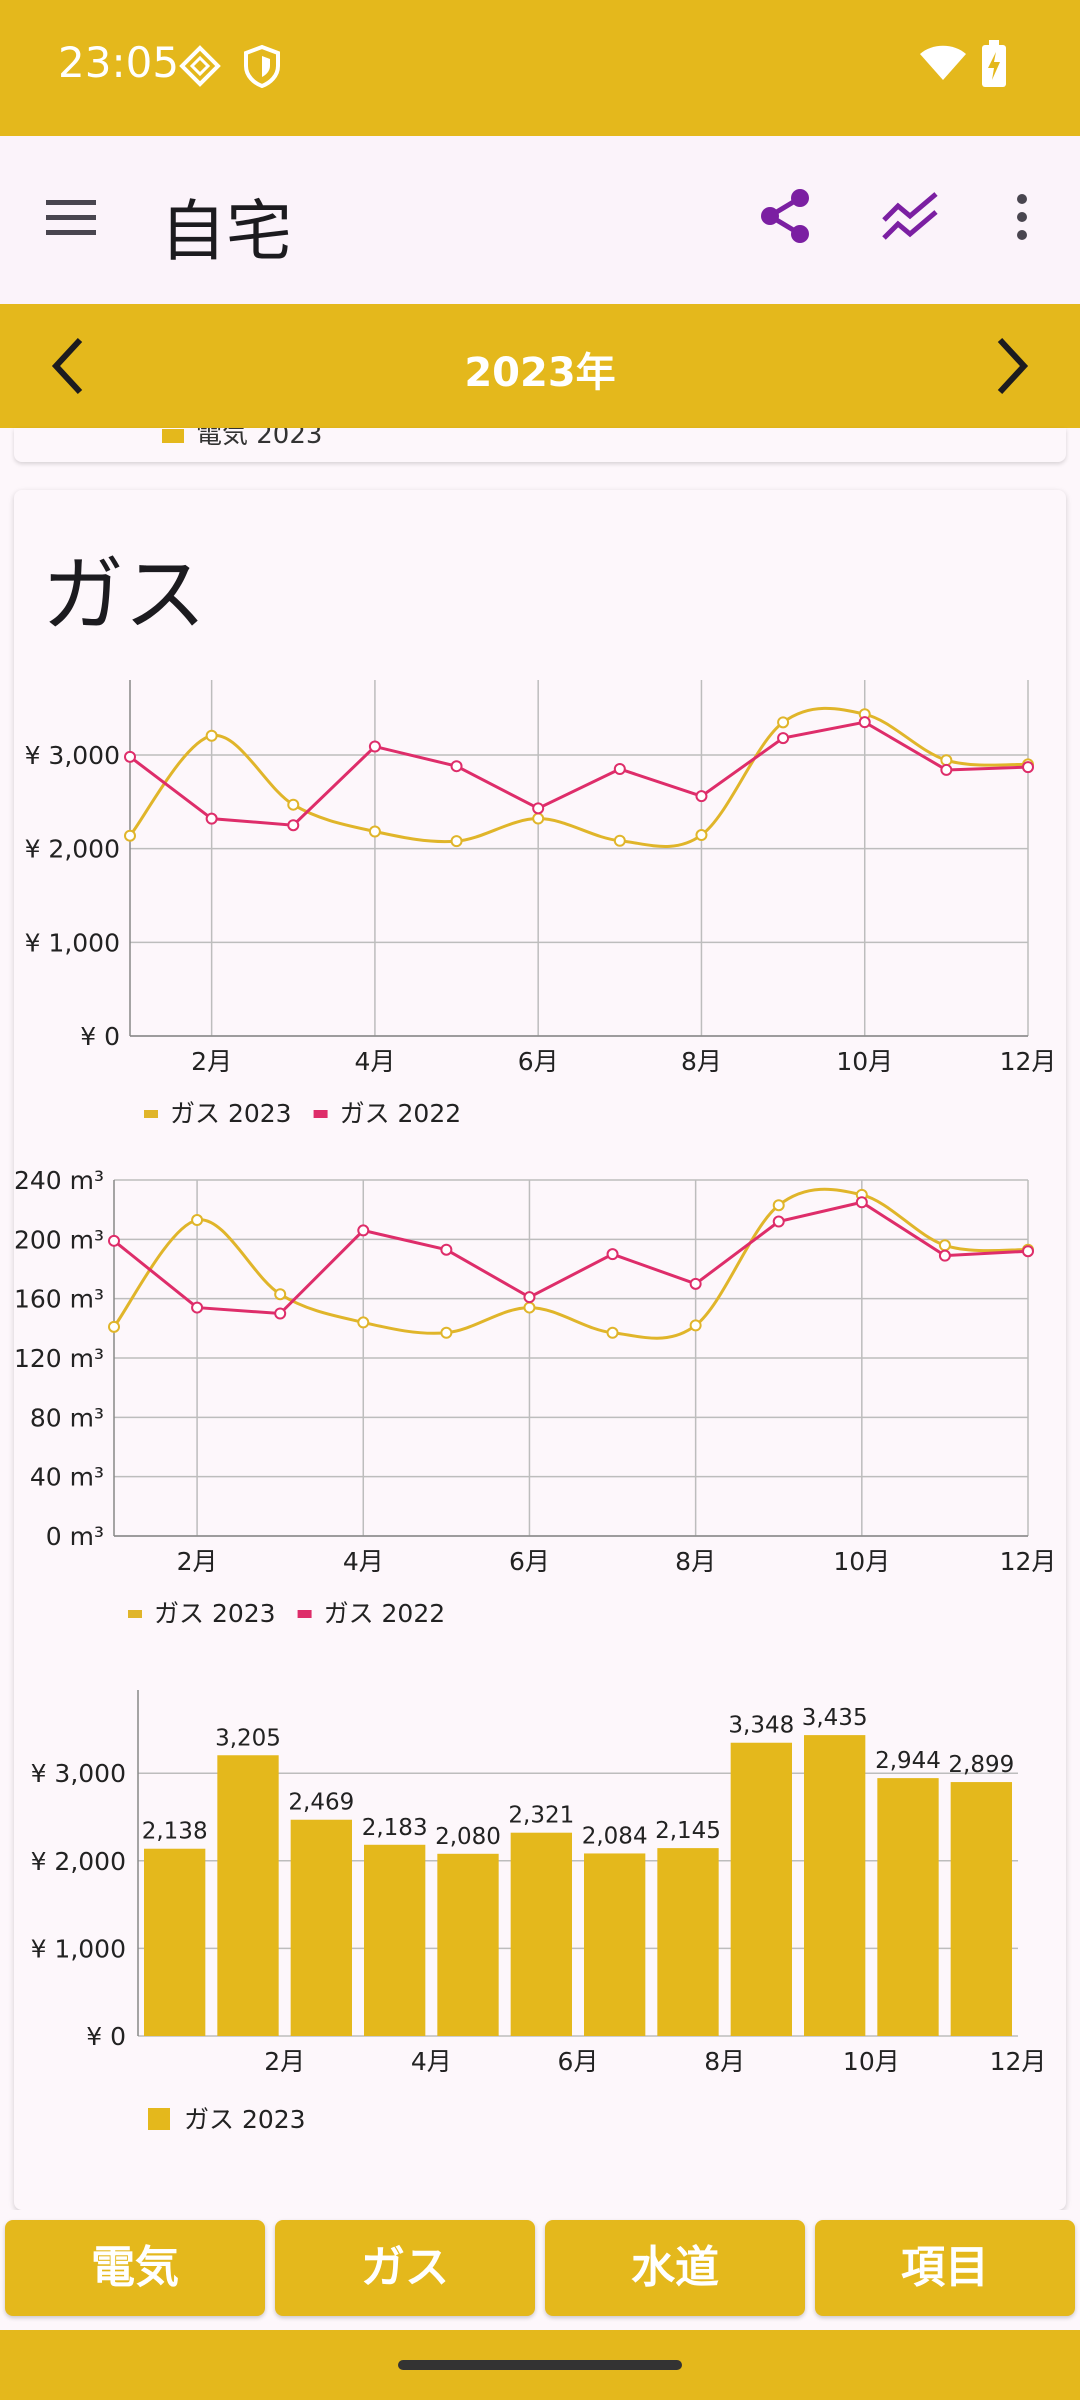 This screenshot has width=1080, height=2400. Describe the element at coordinates (78, 1773) in the screenshot. I see `y-tick-label: ¥ 3,000` at that location.